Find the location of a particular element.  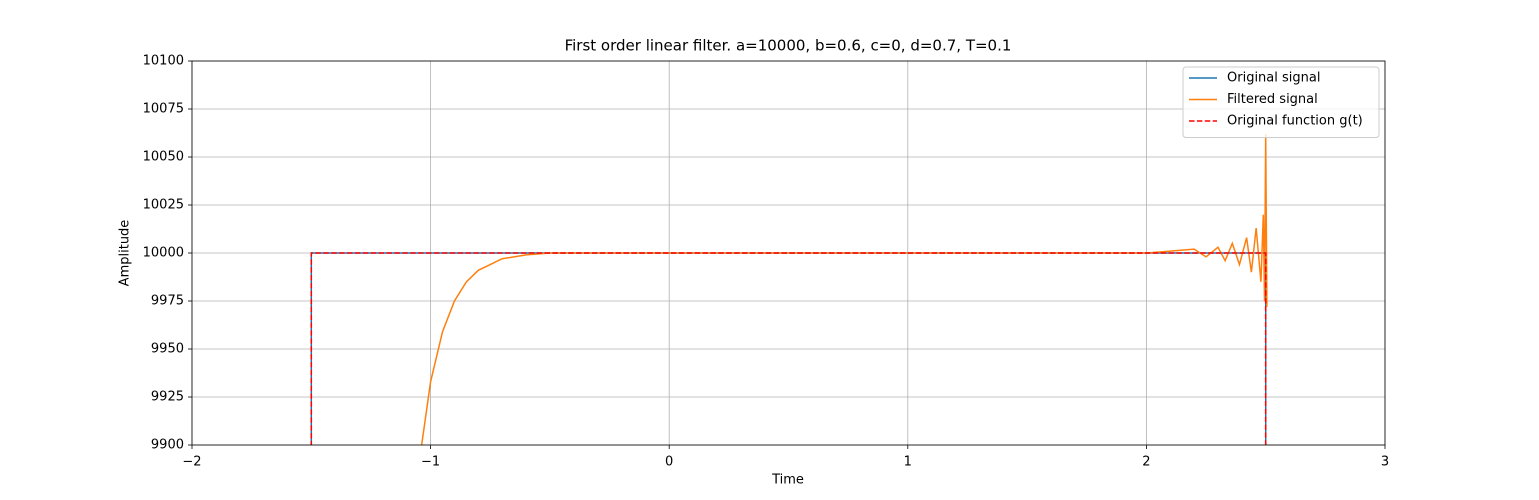

x-tick-label: 2 is located at coordinates (1146, 462).